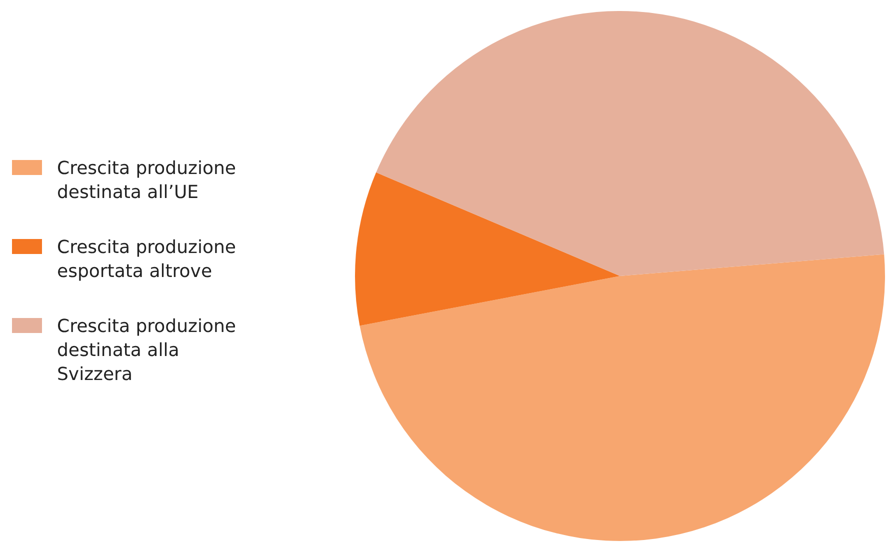 The width and height of the screenshot is (891, 542). Describe the element at coordinates (146, 180) in the screenshot. I see `legend-label: Crescita produzione destinata all’UE` at that location.